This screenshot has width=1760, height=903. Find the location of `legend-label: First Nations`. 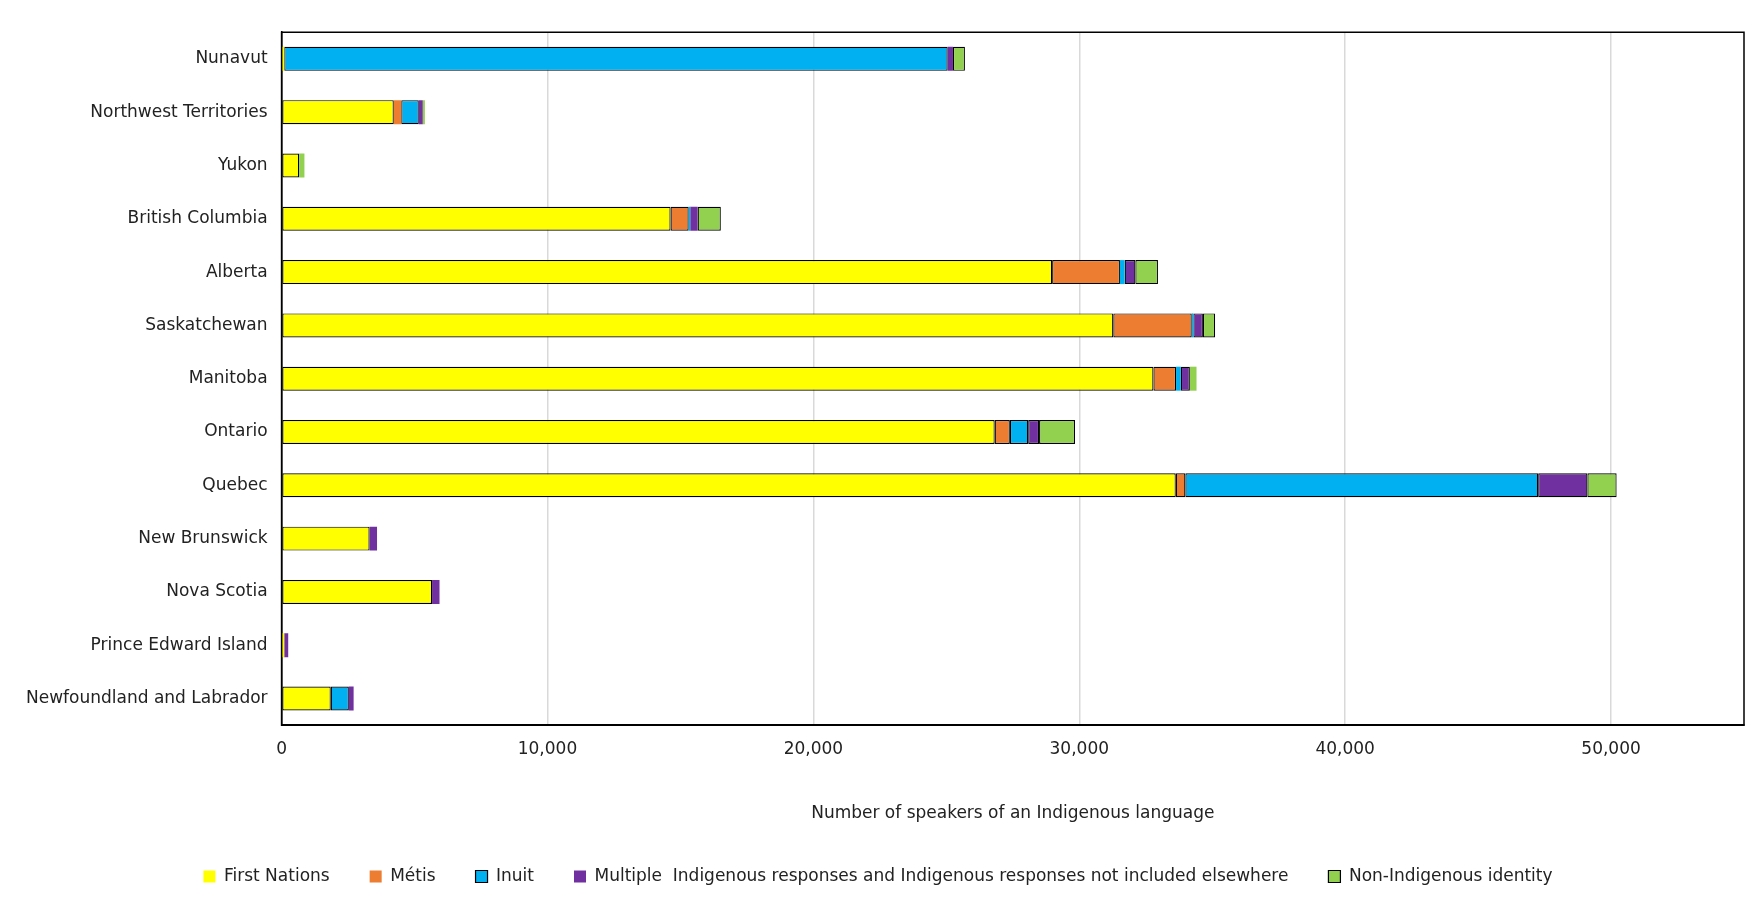

legend-label: First Nations is located at coordinates (276, 874).